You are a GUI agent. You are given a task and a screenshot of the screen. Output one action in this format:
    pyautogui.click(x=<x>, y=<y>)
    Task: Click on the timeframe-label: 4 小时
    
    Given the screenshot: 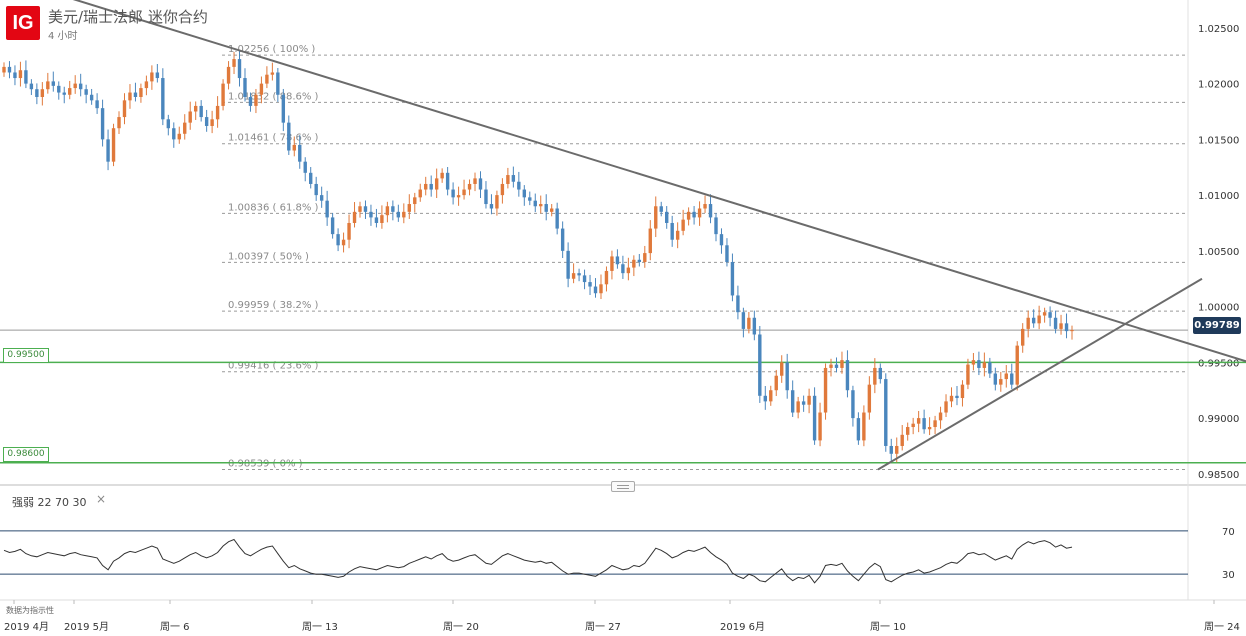 What is the action you would take?
    pyautogui.click(x=63, y=36)
    